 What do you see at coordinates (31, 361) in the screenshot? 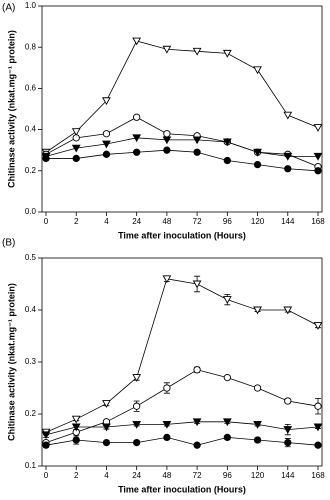
I see `y-tick-label: 0.3` at bounding box center [31, 361].